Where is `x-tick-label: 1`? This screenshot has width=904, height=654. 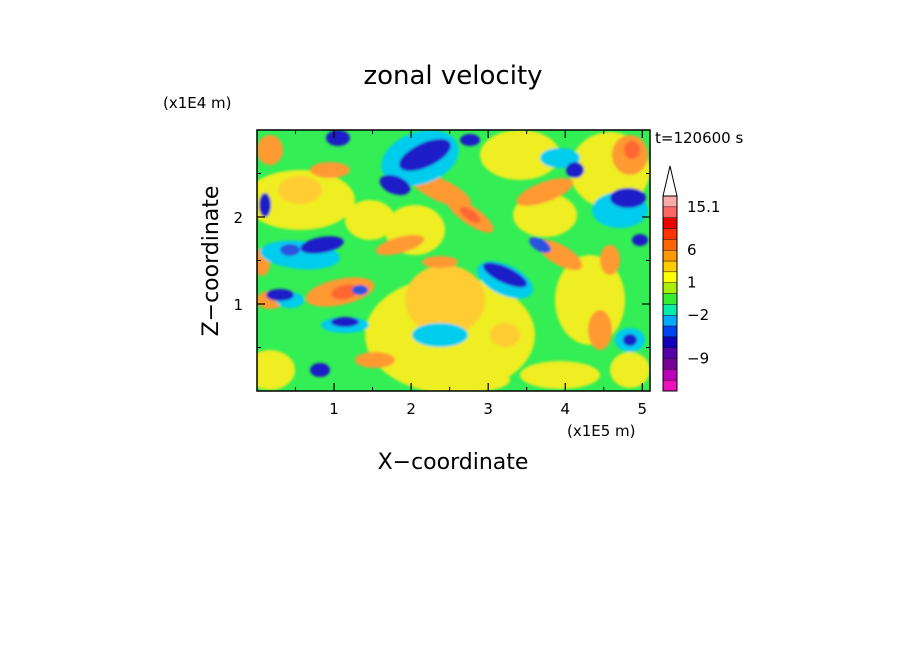 x-tick-label: 1 is located at coordinates (334, 409).